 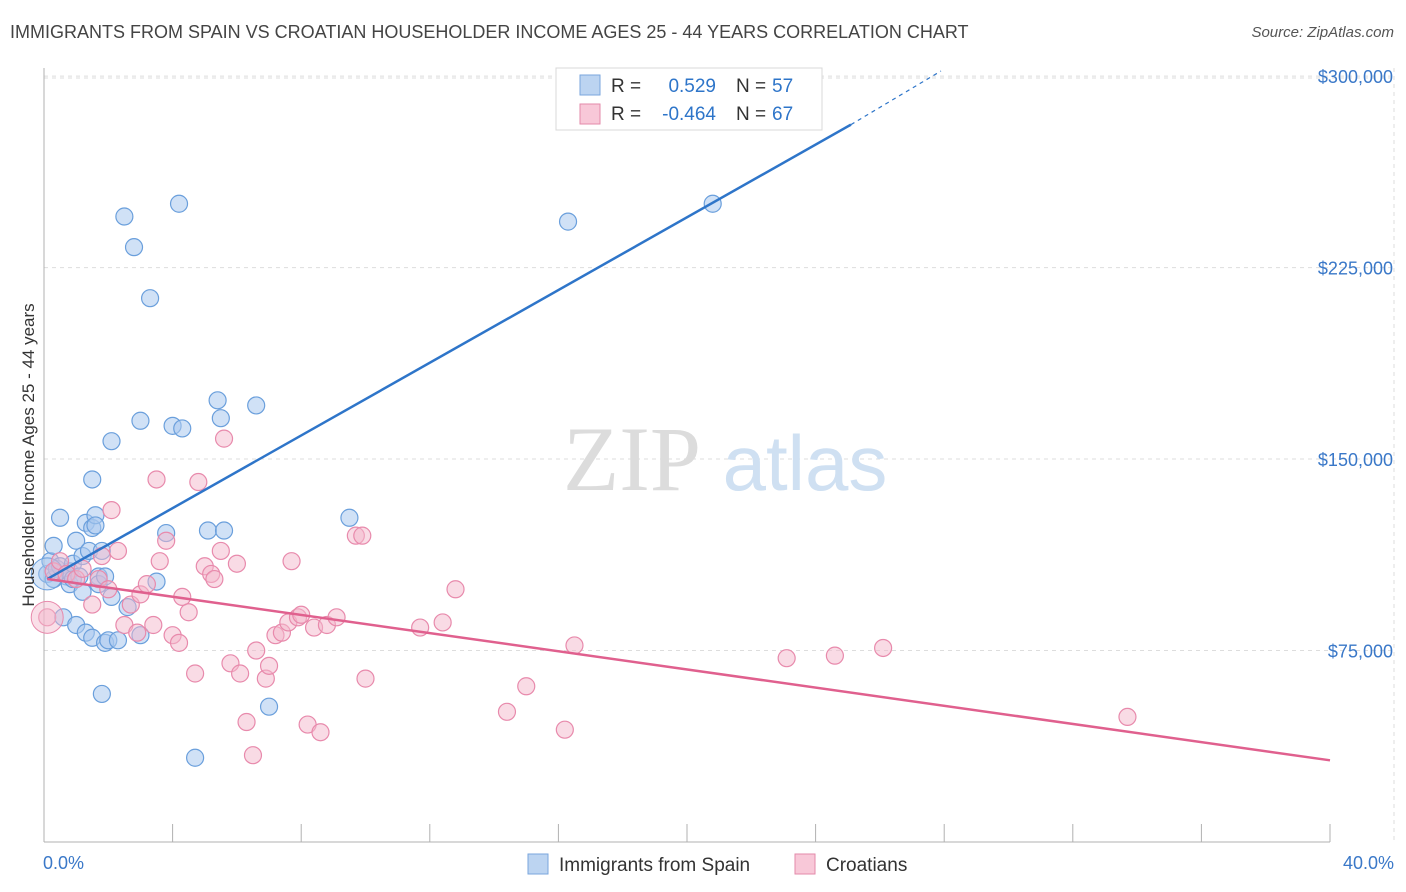 I want to click on data-point-croatians-cluster, so click(x=47, y=617).